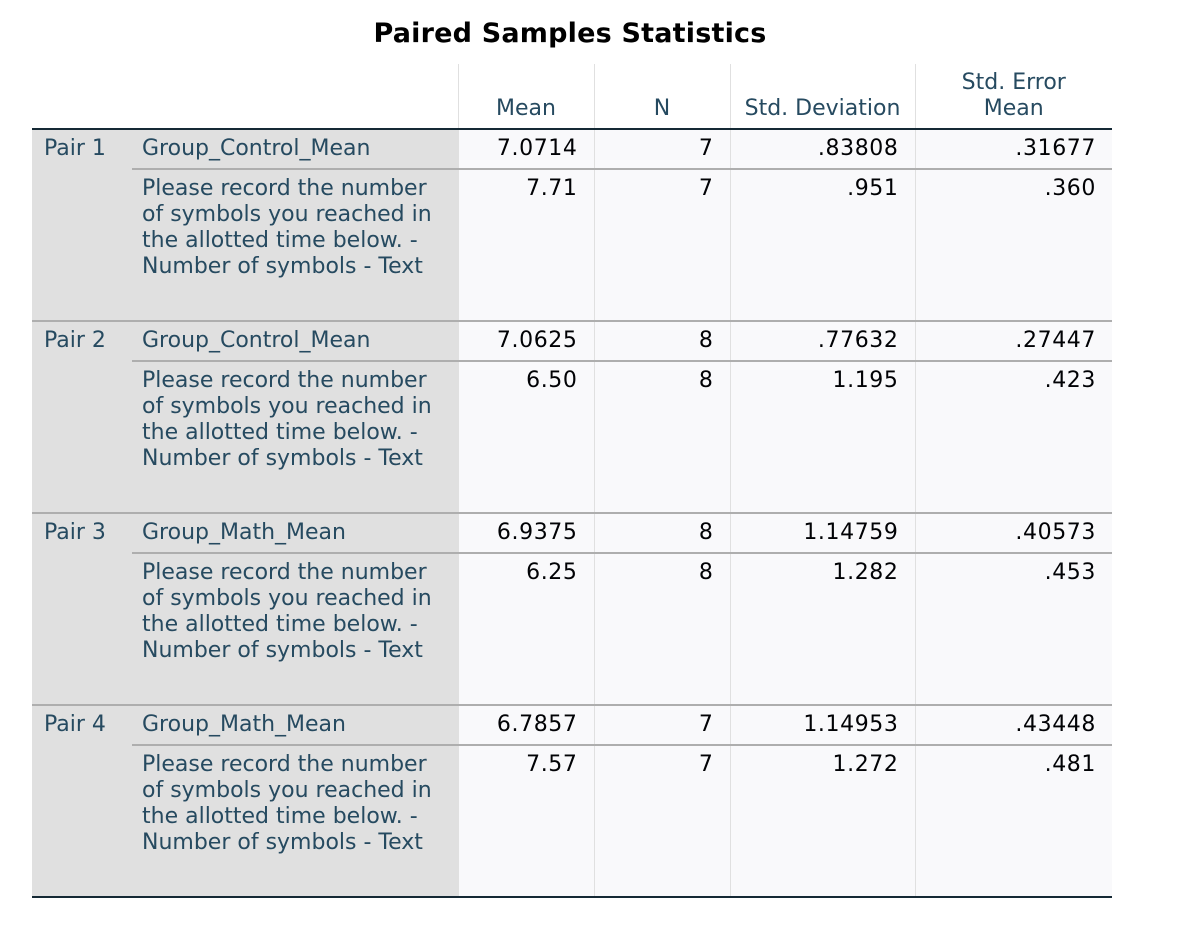  I want to click on pair-label: Pair 3, so click(82, 609).